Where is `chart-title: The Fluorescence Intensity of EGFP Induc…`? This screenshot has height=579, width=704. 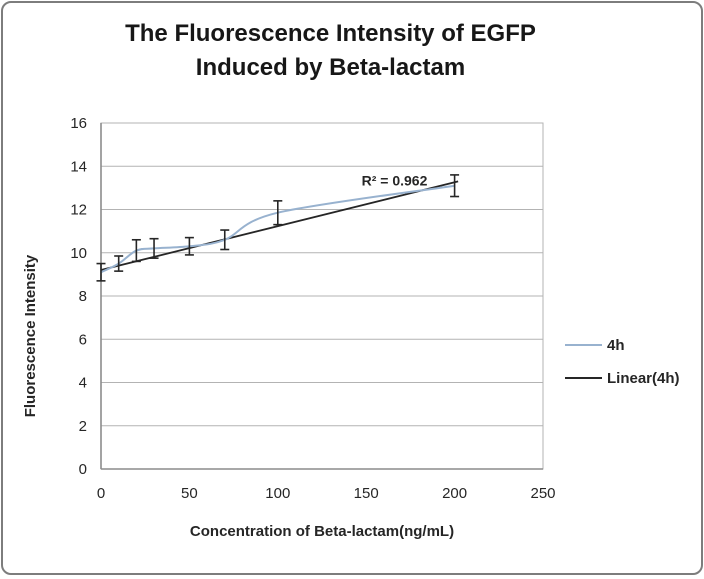 chart-title: The Fluorescence Intensity of EGFP Induc… is located at coordinates (330, 51).